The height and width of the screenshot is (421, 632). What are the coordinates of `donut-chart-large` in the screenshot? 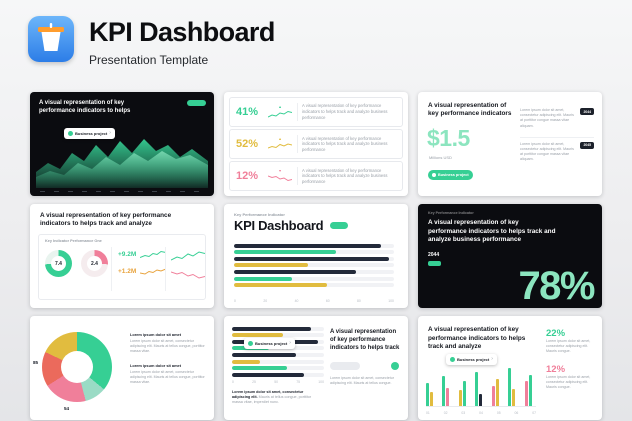 It's located at (77, 367).